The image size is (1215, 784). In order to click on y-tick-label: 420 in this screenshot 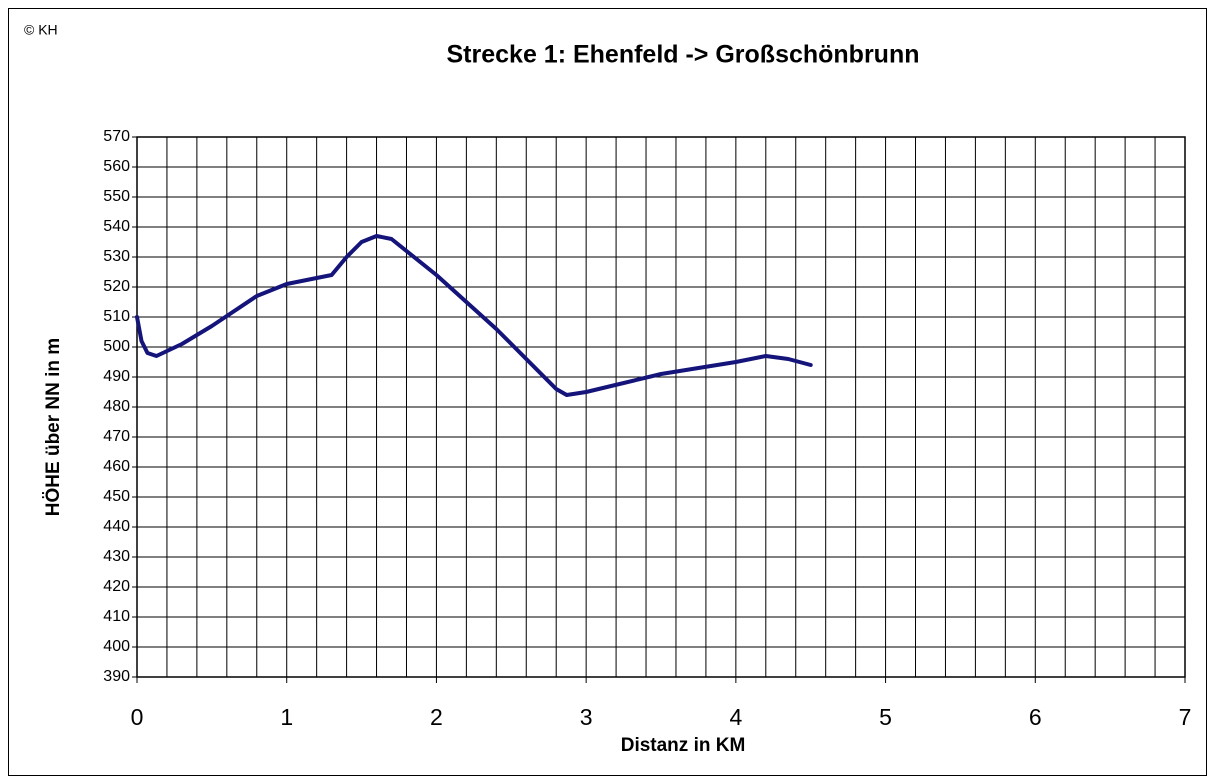, I will do `click(116, 586)`.